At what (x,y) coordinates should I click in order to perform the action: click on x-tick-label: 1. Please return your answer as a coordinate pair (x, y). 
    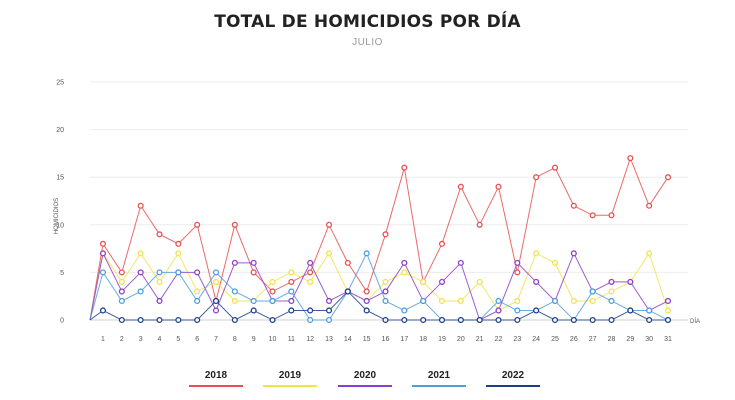
    Looking at the image, I should click on (103, 339).